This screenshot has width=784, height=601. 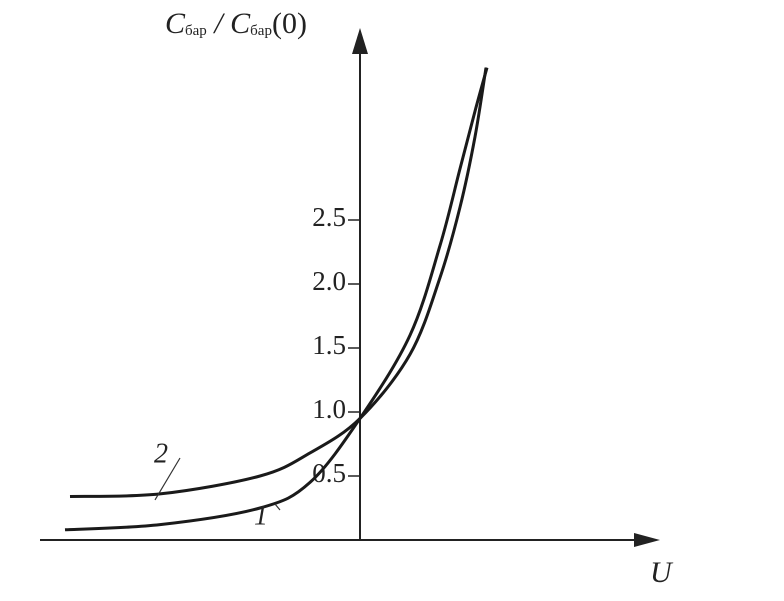 I want to click on x-axis-arrow, so click(x=647, y=540).